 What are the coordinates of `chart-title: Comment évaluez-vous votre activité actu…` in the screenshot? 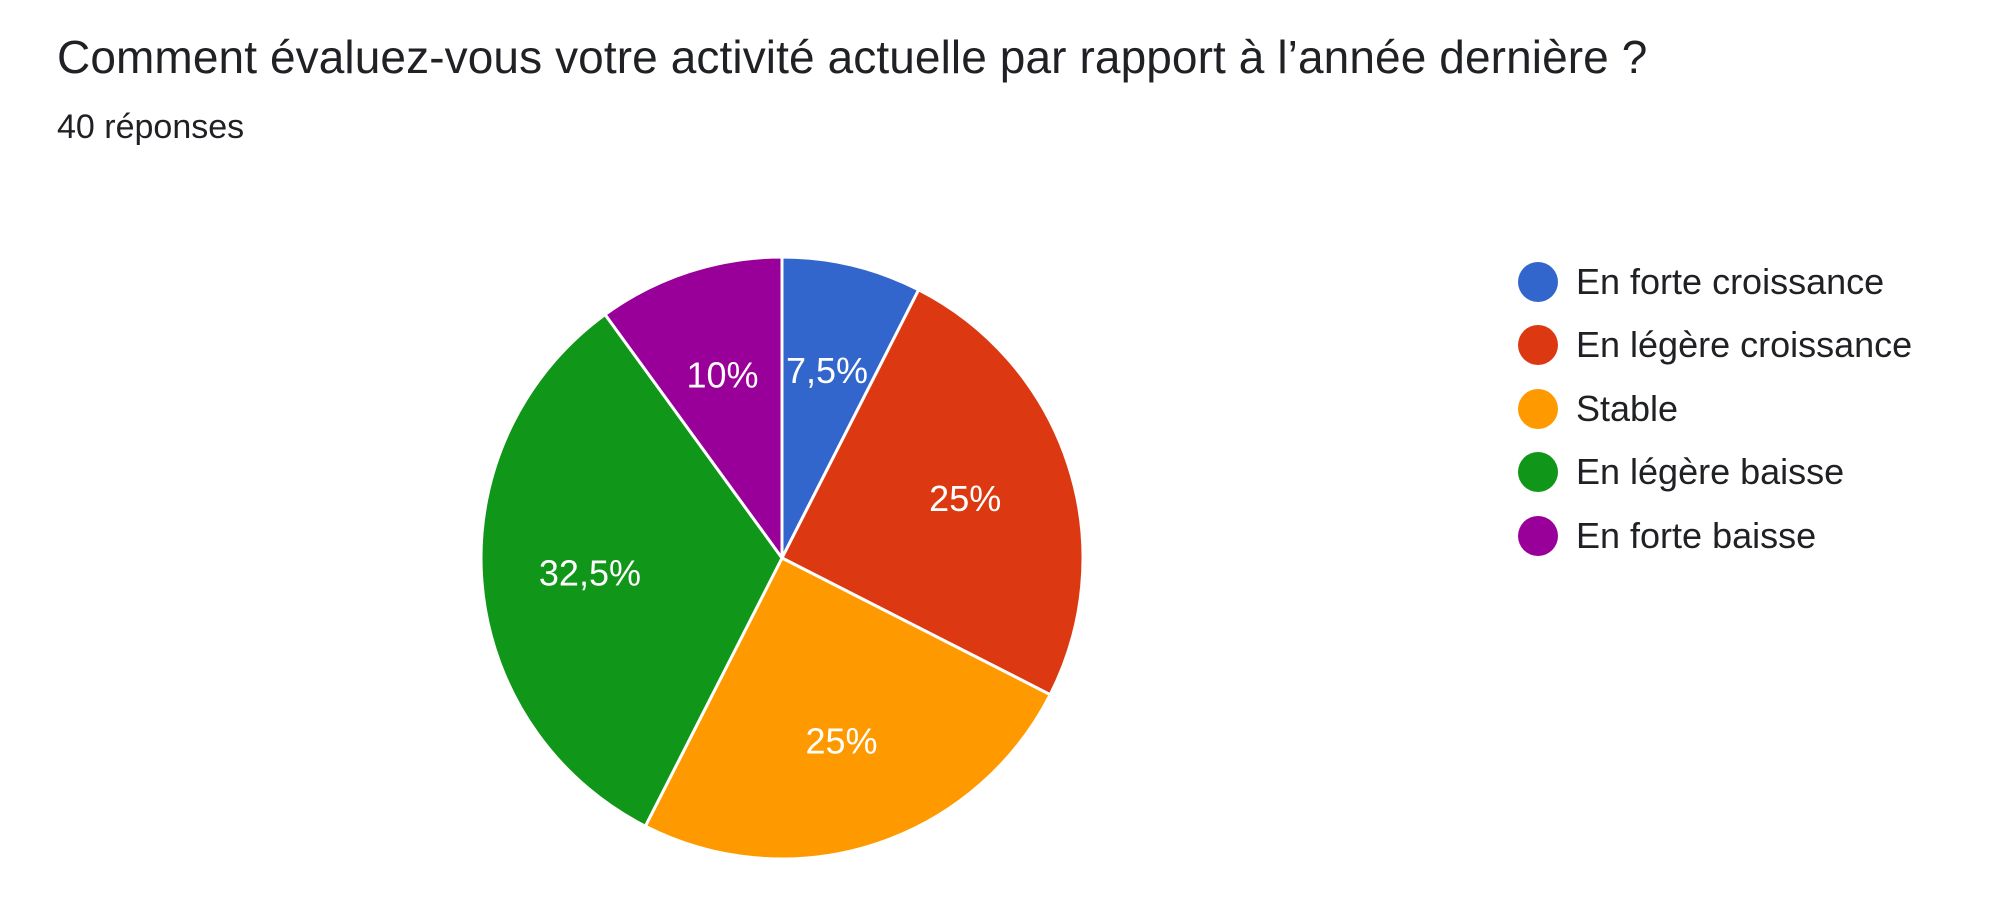 It's located at (852, 57).